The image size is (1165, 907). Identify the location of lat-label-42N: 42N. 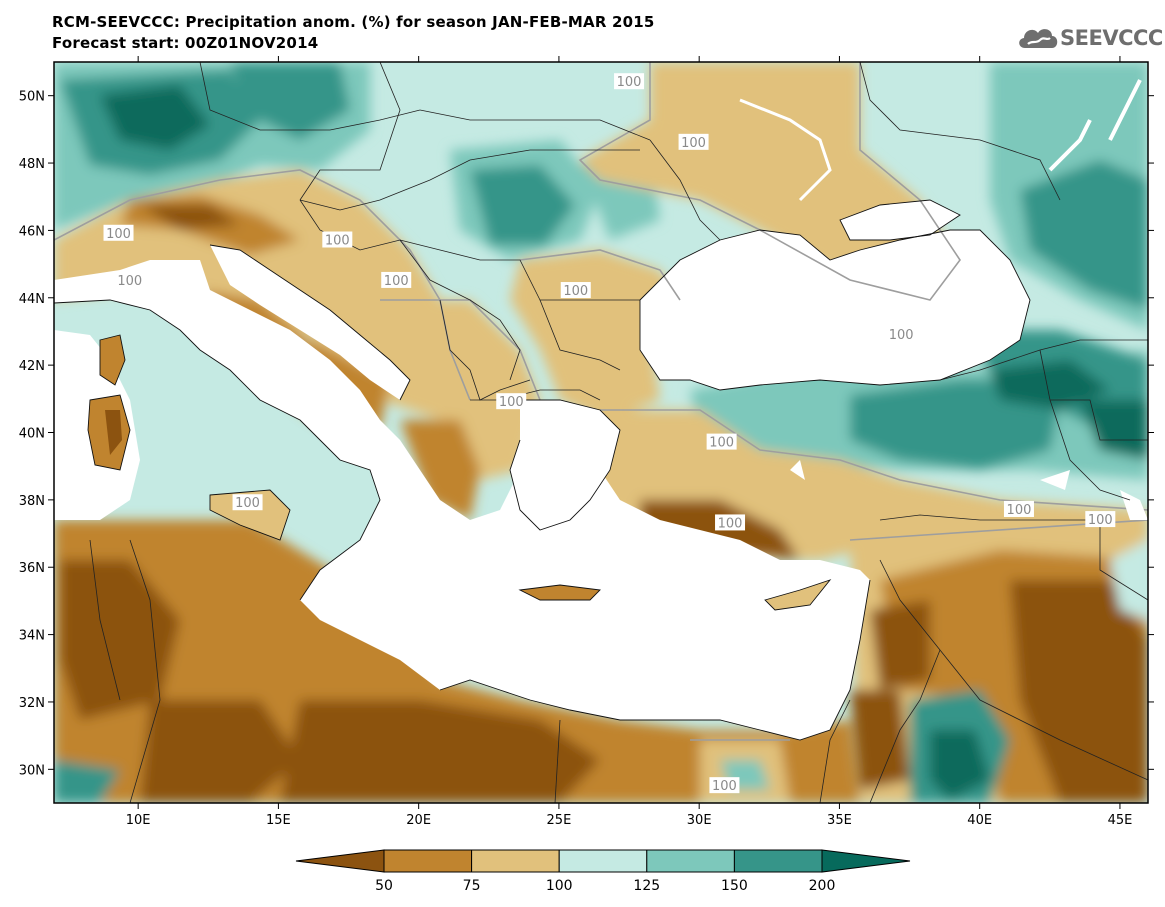
(32, 366).